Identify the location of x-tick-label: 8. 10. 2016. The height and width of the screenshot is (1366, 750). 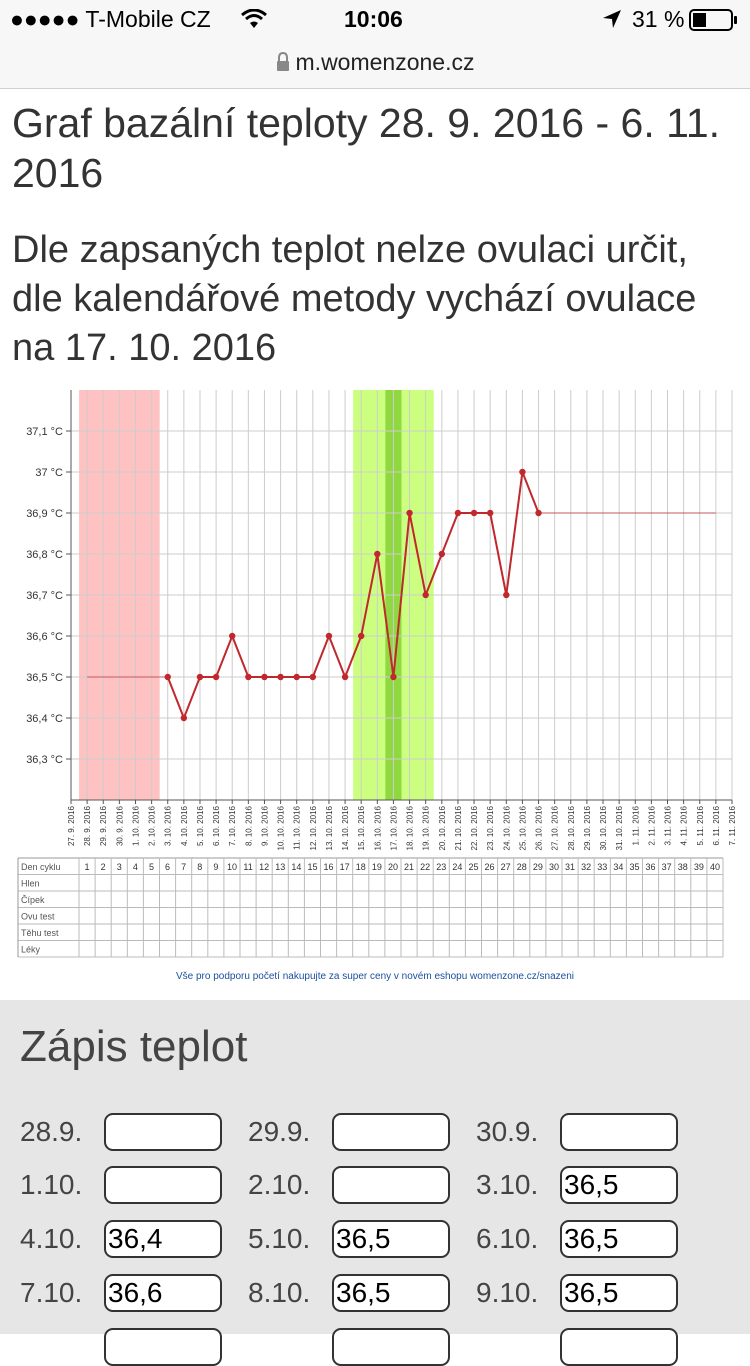
(248, 825).